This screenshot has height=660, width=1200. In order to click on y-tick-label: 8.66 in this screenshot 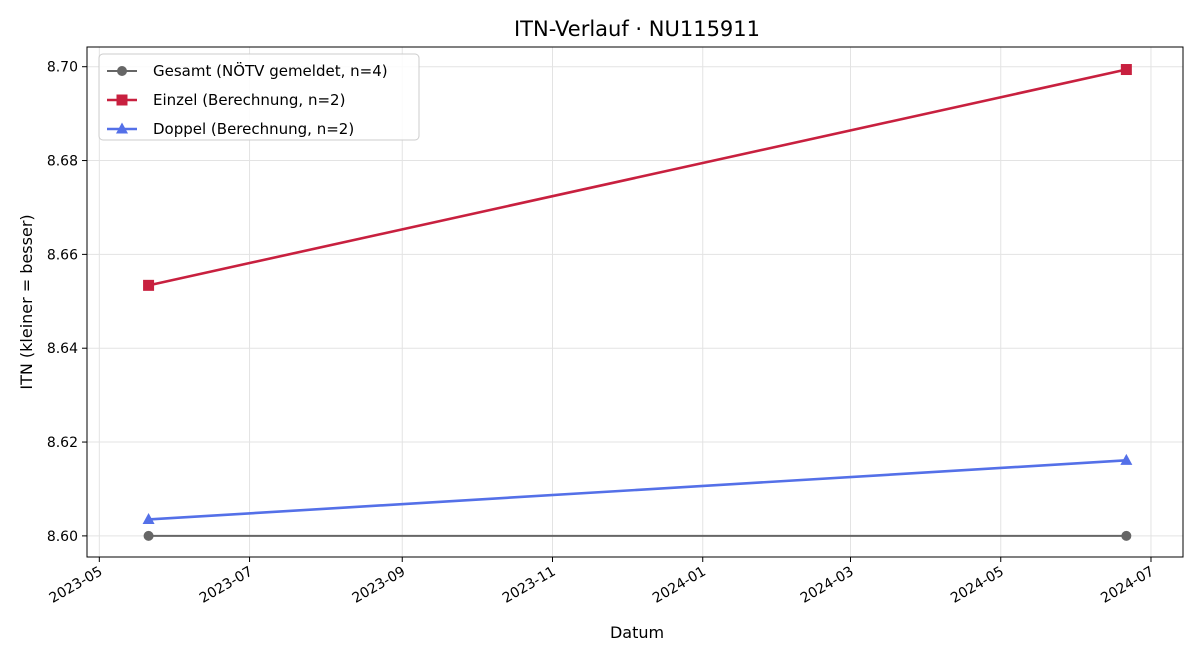, I will do `click(62, 255)`.